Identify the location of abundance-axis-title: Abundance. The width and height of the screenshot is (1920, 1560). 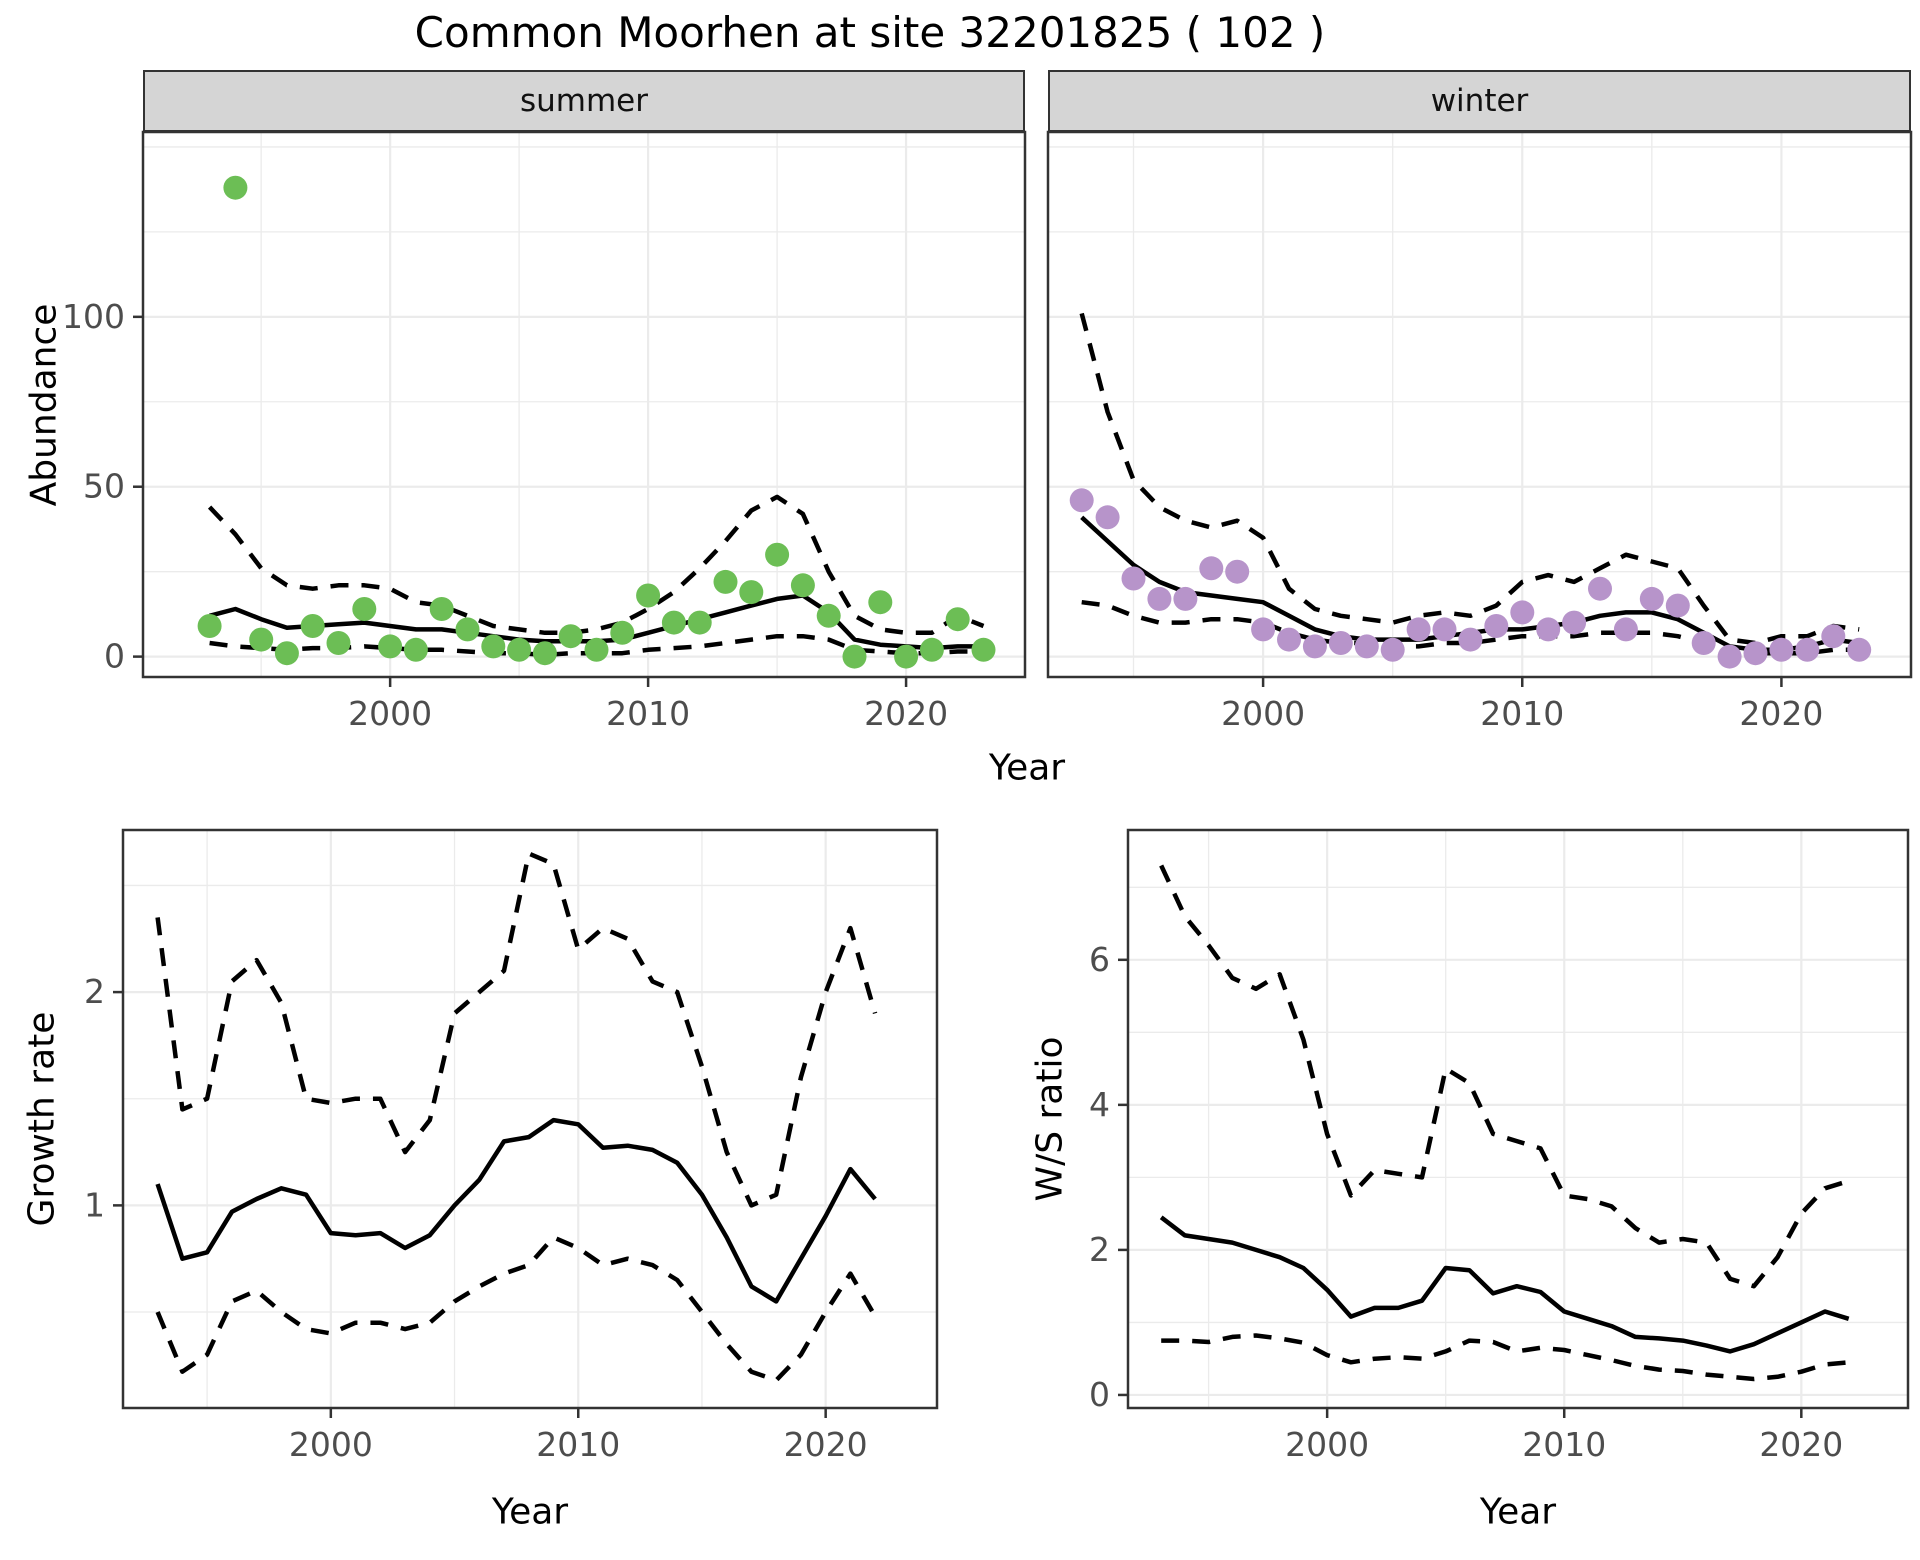
(44, 405).